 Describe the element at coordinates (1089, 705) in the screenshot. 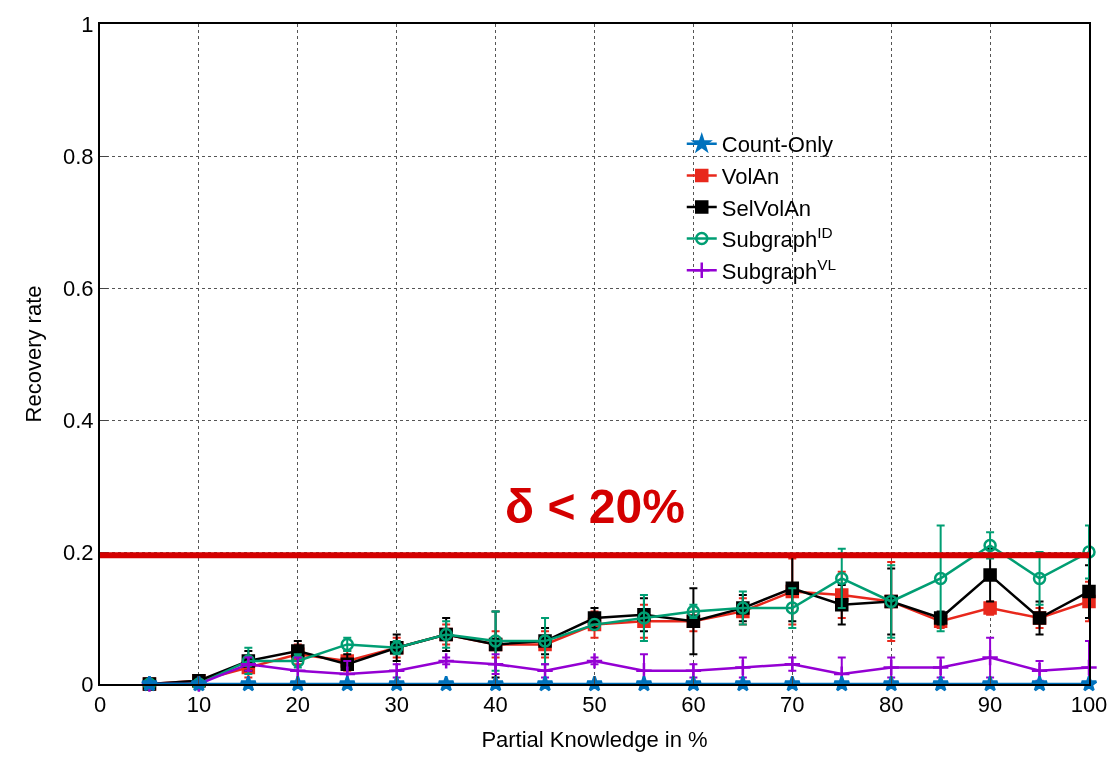

I see `x-tick-label: 100` at that location.